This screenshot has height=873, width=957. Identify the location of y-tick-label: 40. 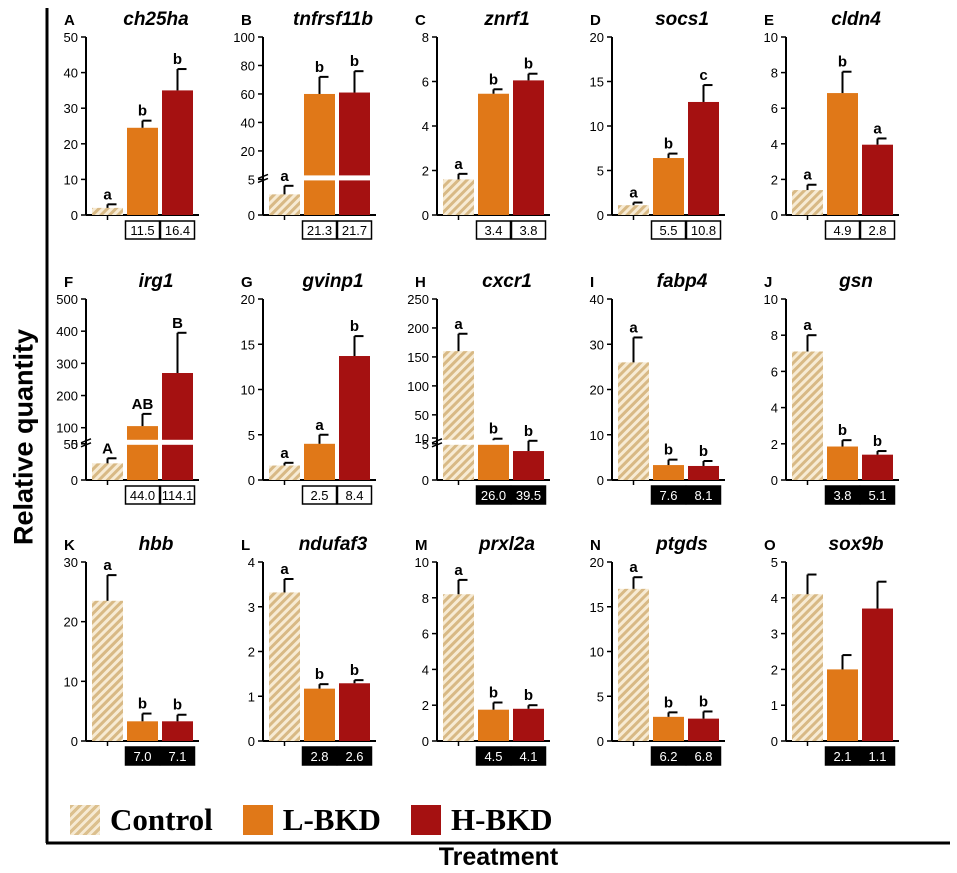
(71, 73).